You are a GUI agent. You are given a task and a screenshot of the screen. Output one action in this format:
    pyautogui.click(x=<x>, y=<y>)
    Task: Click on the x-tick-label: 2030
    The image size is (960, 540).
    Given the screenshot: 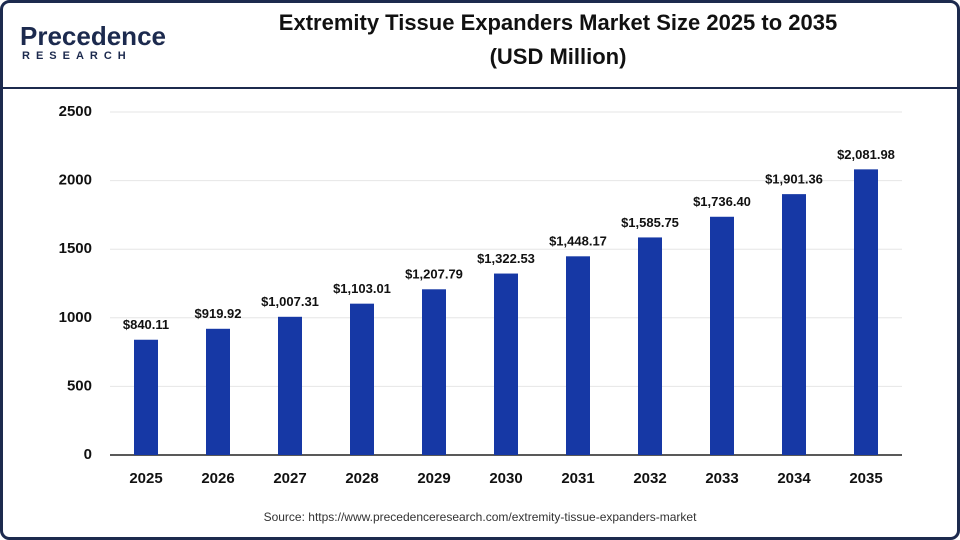 What is the action you would take?
    pyautogui.click(x=505, y=478)
    